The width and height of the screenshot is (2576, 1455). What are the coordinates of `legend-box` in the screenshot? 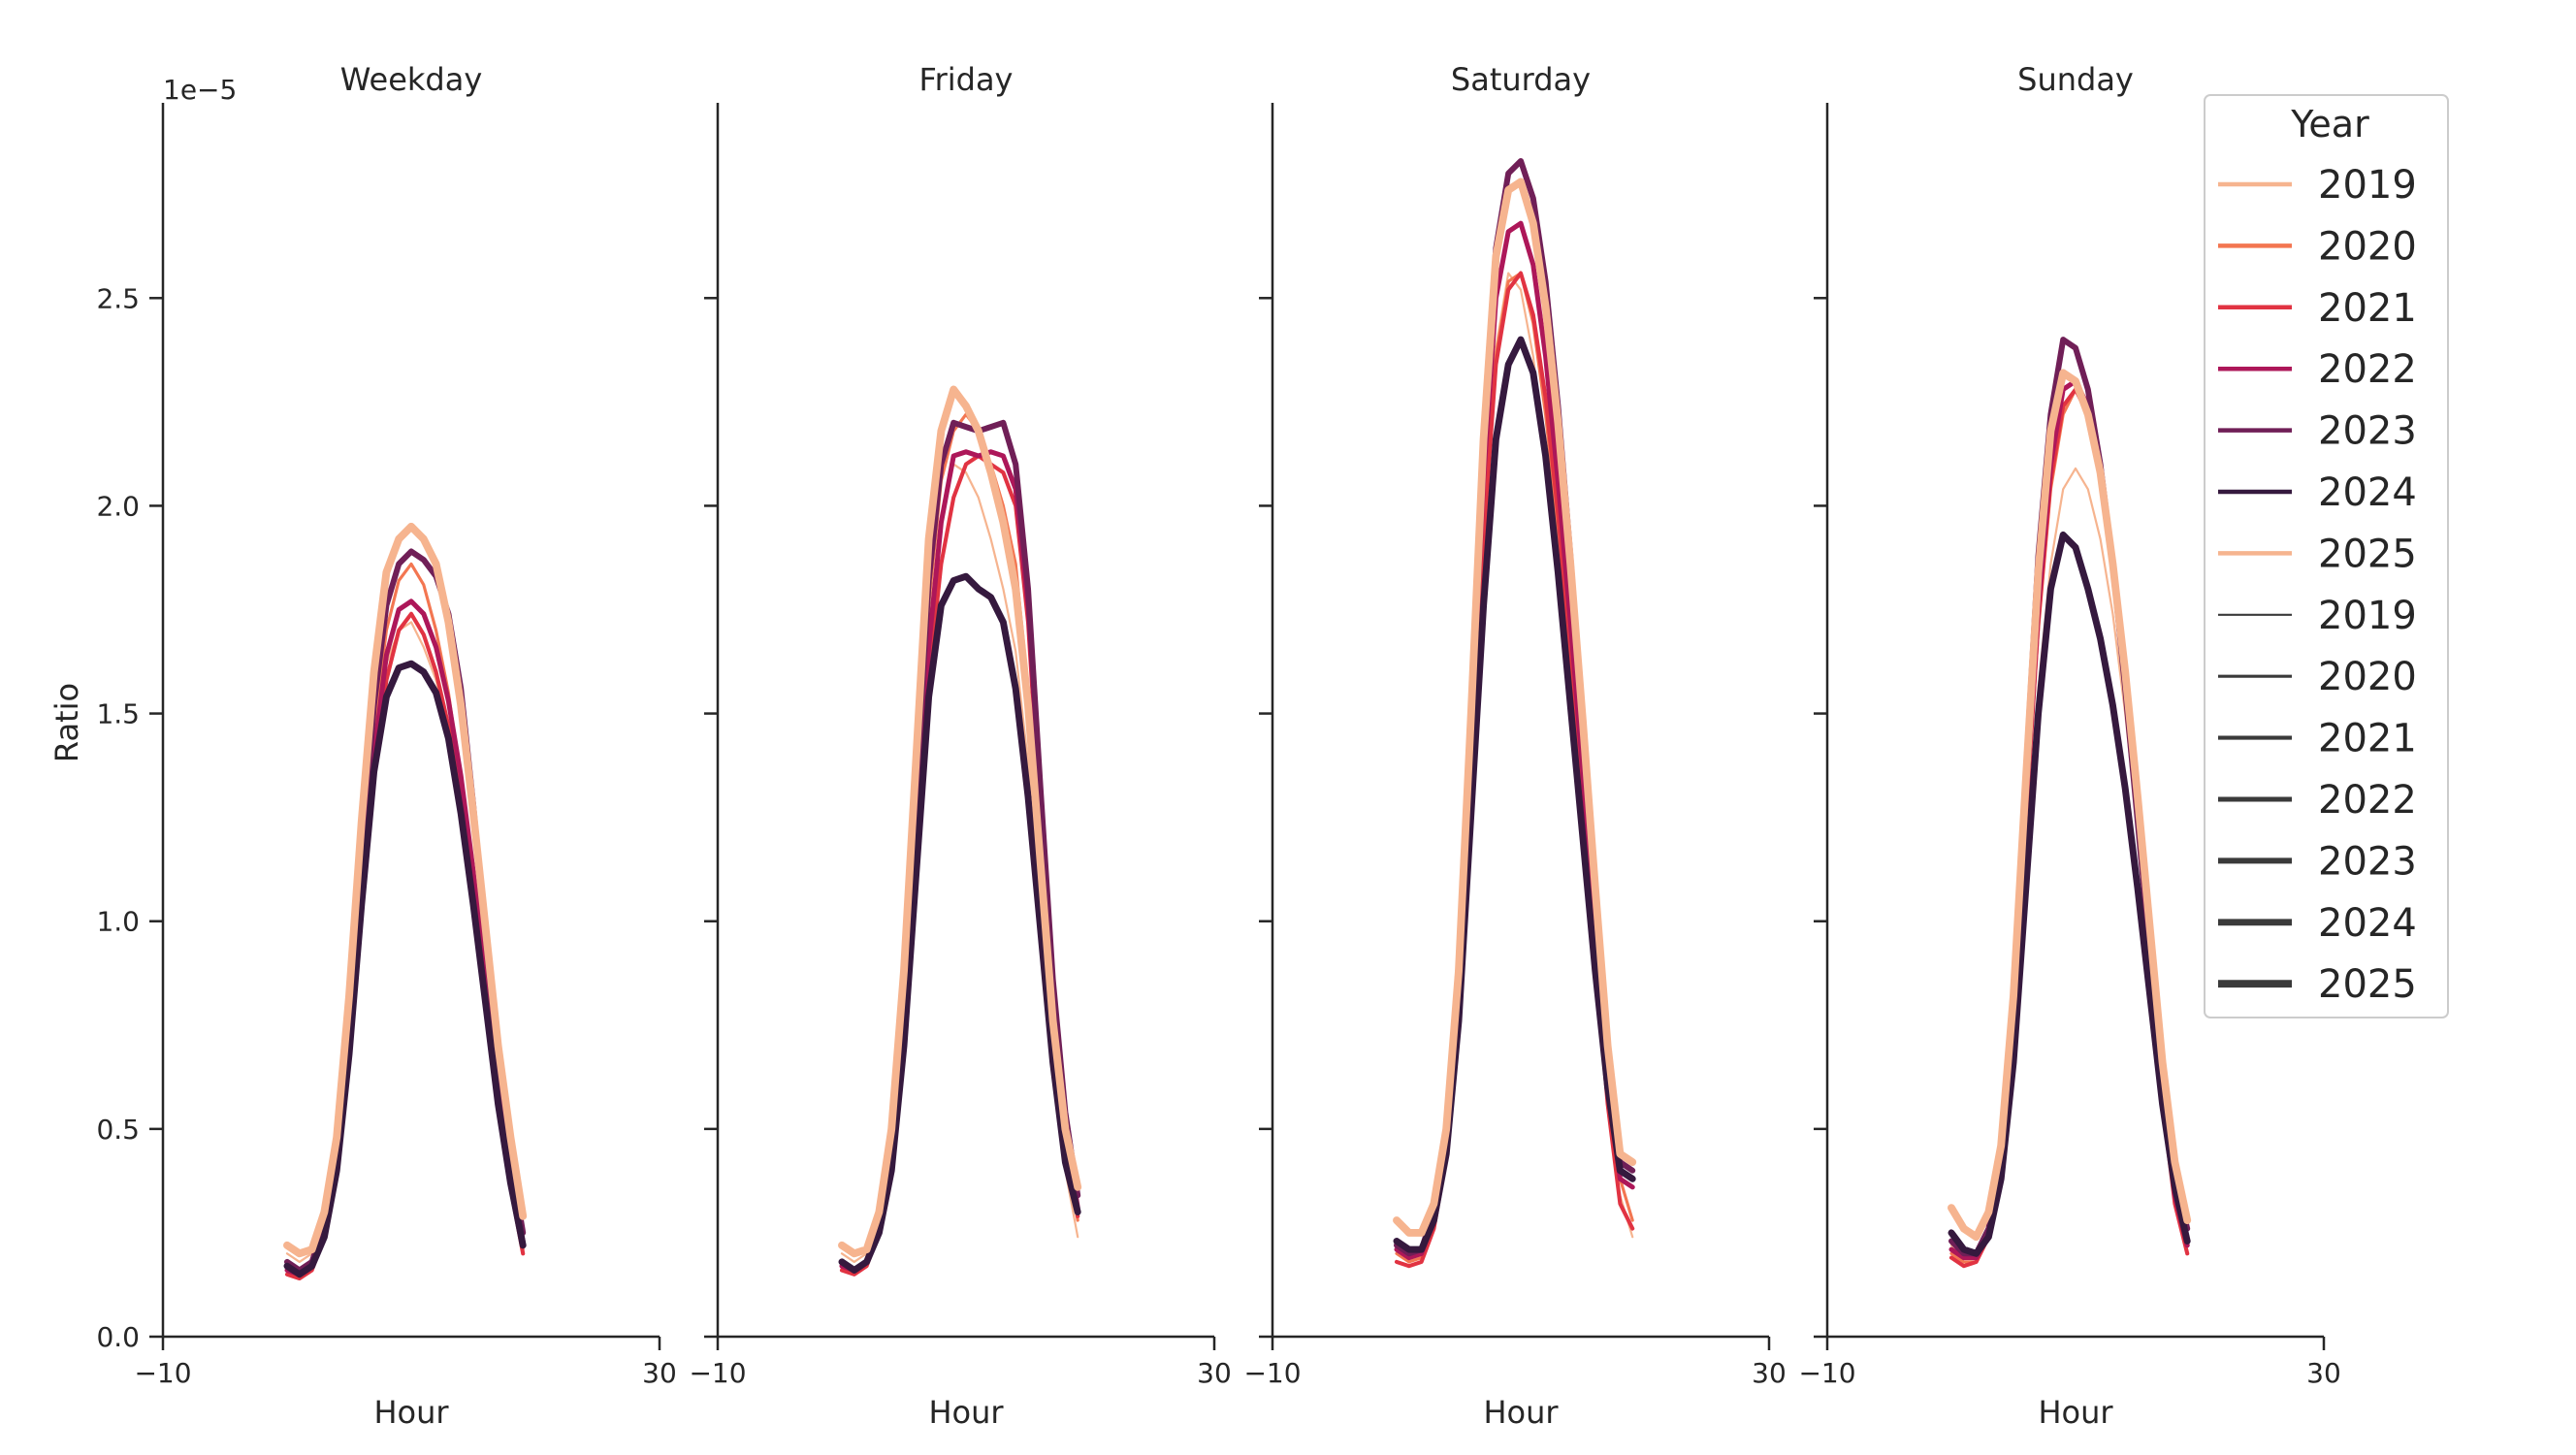 It's located at (2326, 556).